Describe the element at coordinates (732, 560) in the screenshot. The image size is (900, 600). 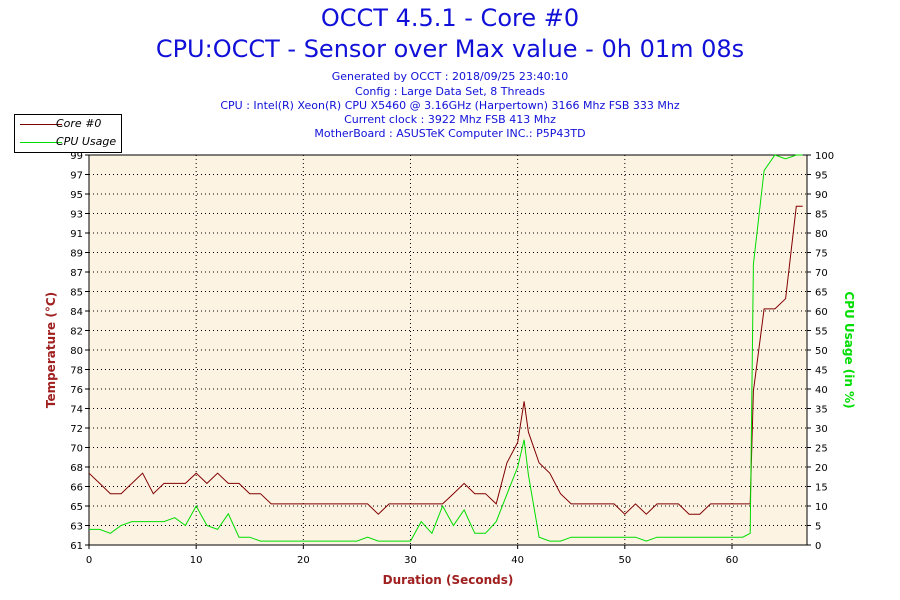
I see `x-tick-label: 60` at that location.